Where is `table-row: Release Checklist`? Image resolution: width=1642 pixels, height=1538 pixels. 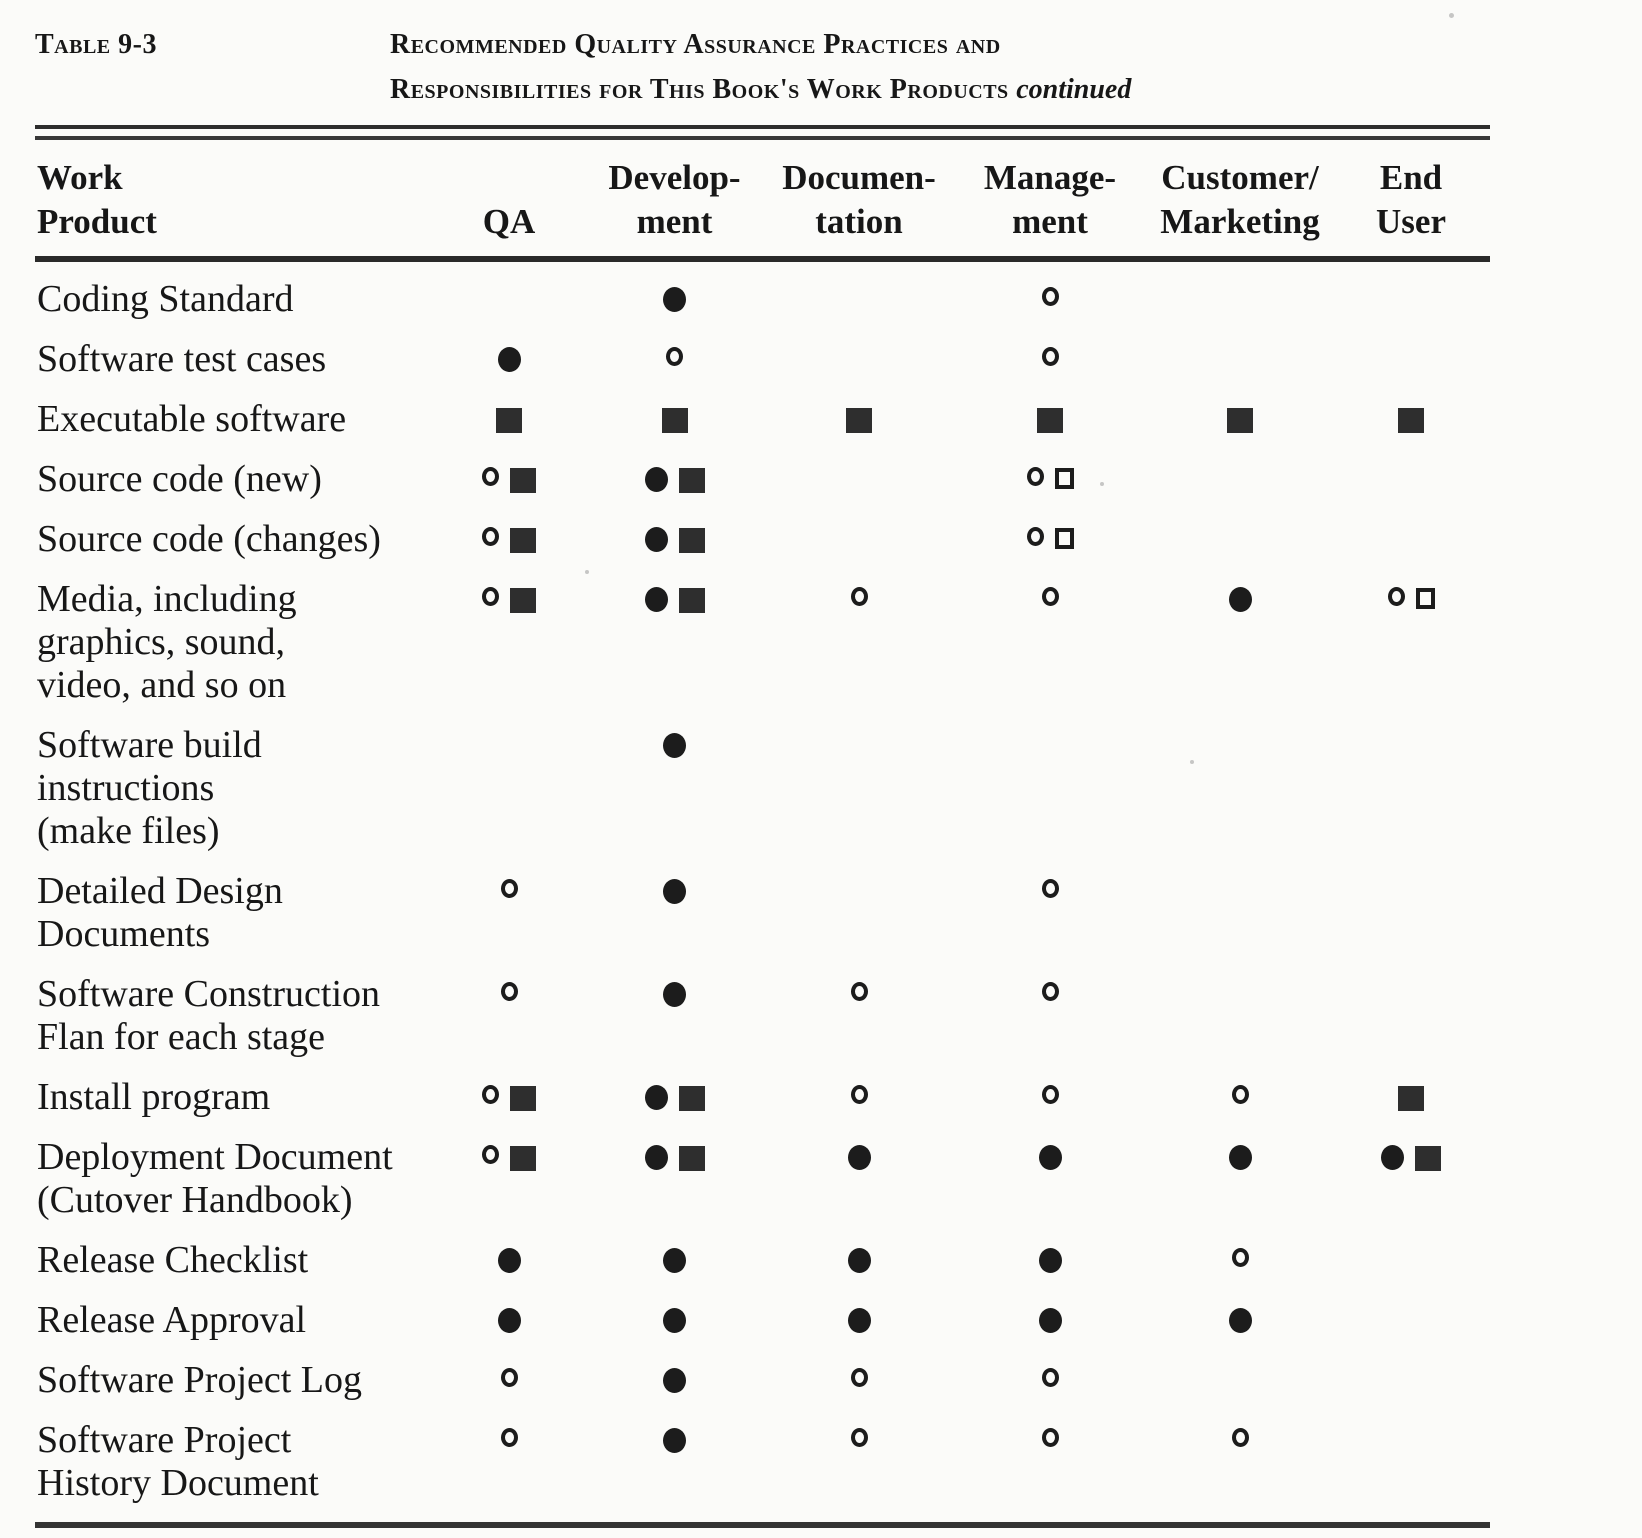 table-row: Release Checklist is located at coordinates (762, 1260).